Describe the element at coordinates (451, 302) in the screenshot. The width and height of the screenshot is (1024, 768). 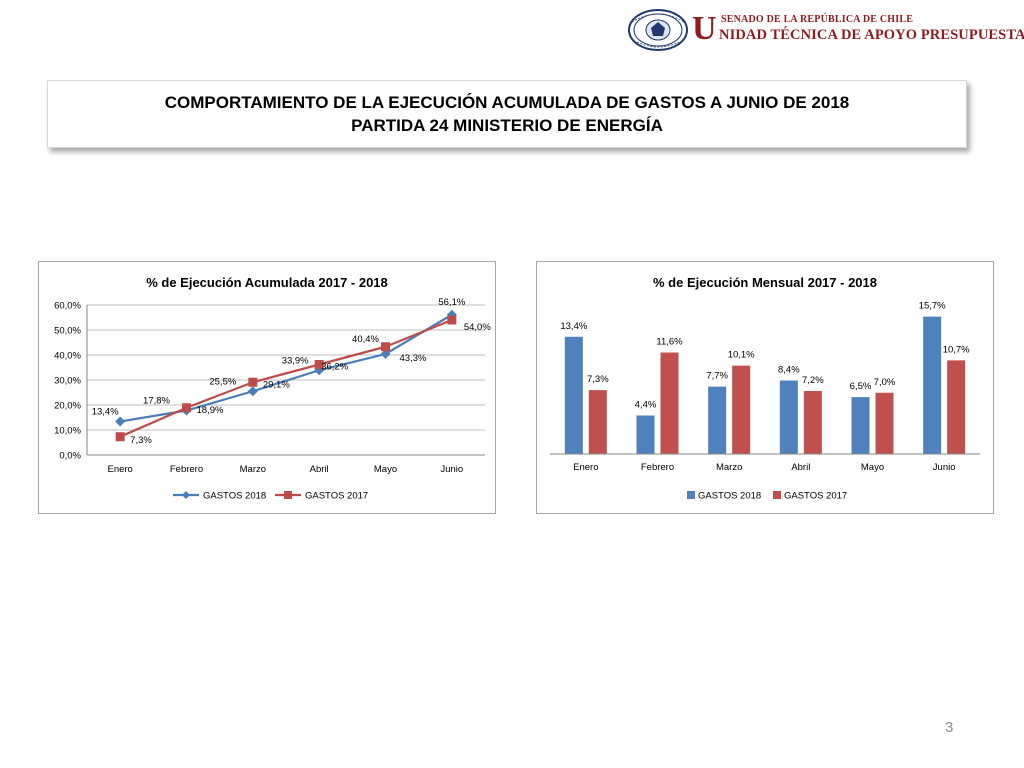
I see `data-label-gastos-2018: 56,1%` at that location.